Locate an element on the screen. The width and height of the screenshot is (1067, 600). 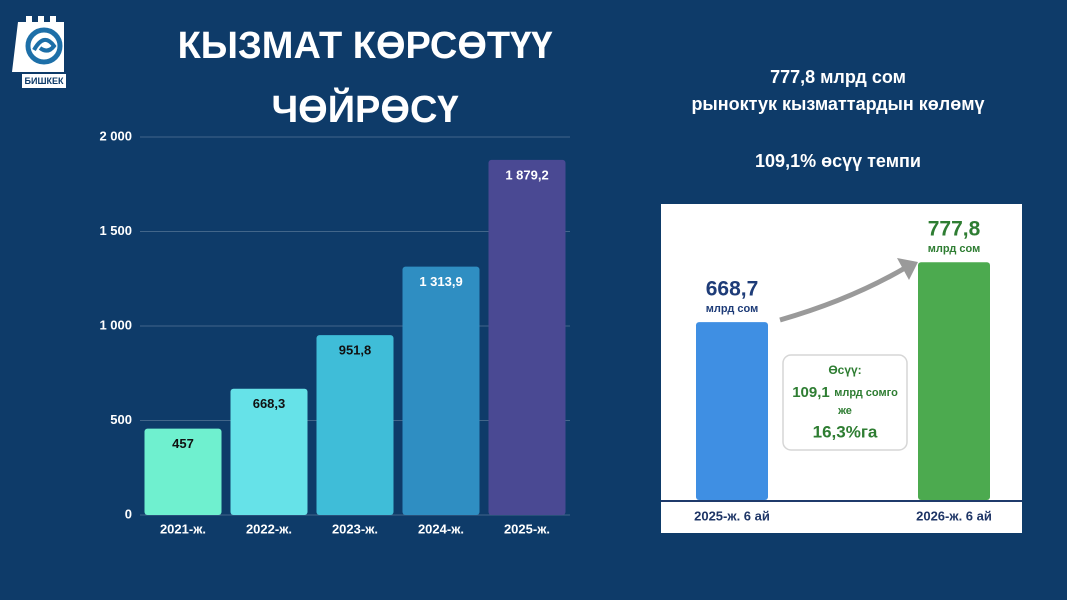
annotation-box is located at coordinates (845, 402).